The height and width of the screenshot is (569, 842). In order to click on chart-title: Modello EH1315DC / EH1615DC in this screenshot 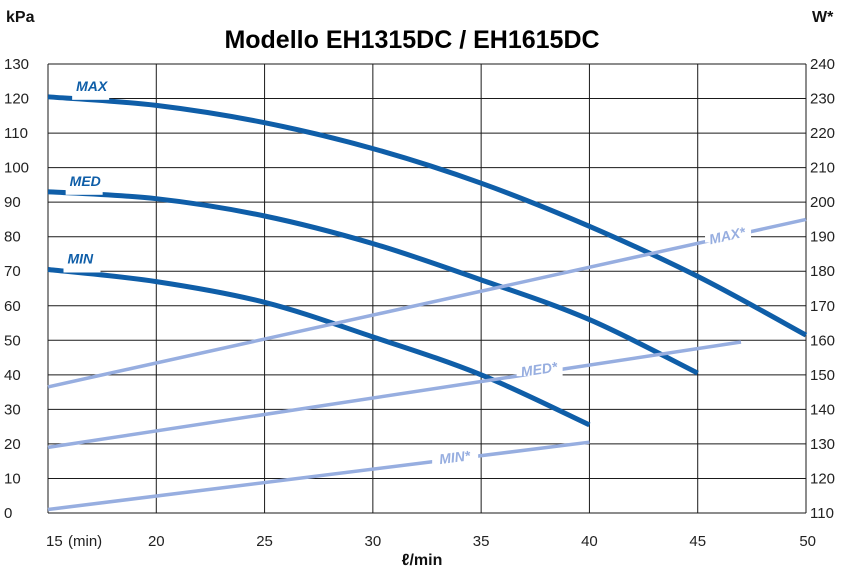, I will do `click(411, 40)`.